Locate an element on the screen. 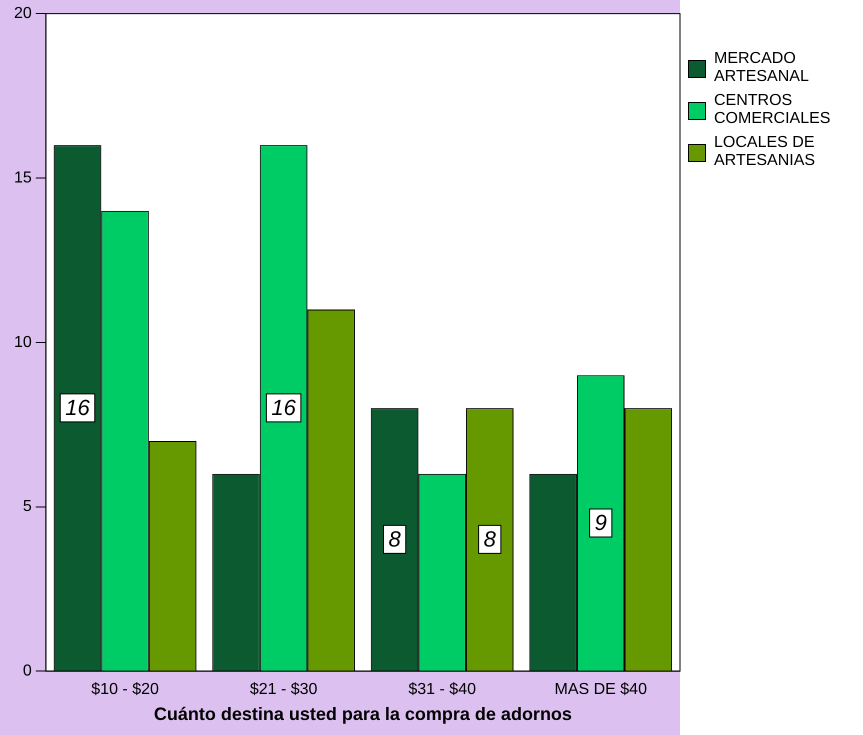 Image resolution: width=863 pixels, height=735 pixels. x-tick-label: MAS DE $40 is located at coordinates (601, 689).